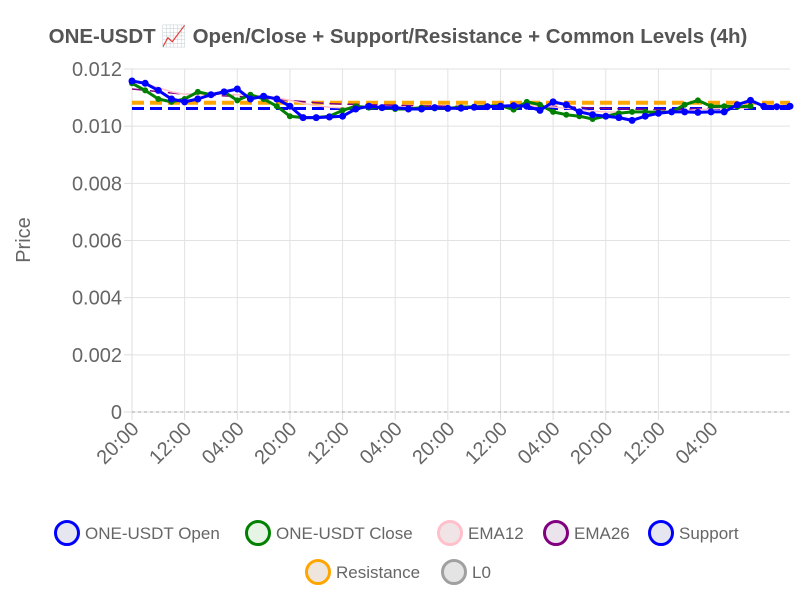  I want to click on legend-label: EMA26, so click(602, 533).